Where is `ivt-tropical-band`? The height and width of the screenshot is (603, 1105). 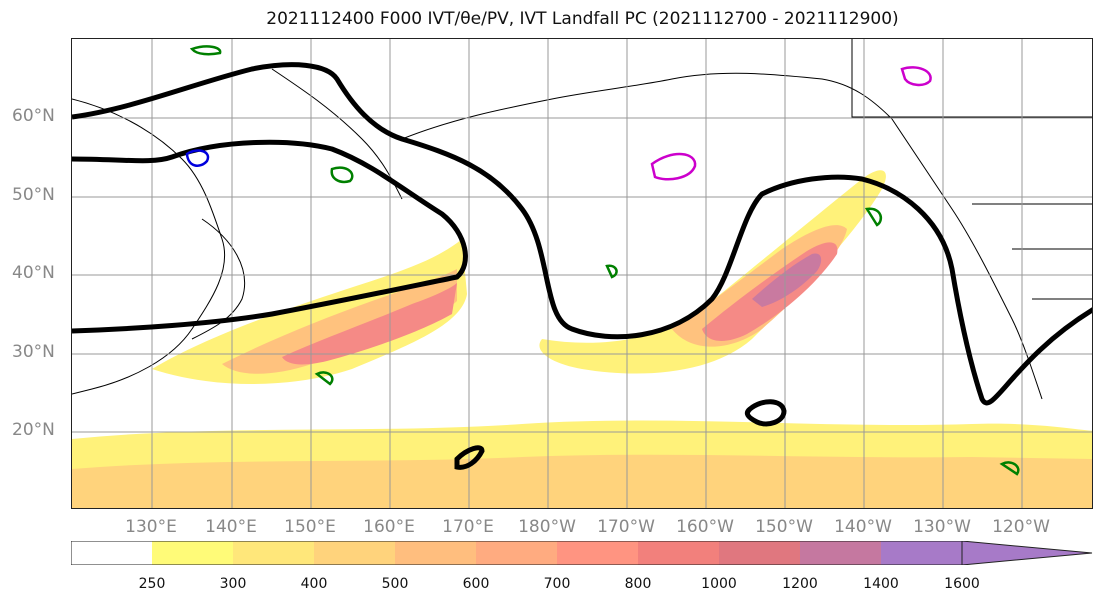 ivt-tropical-band is located at coordinates (582, 464).